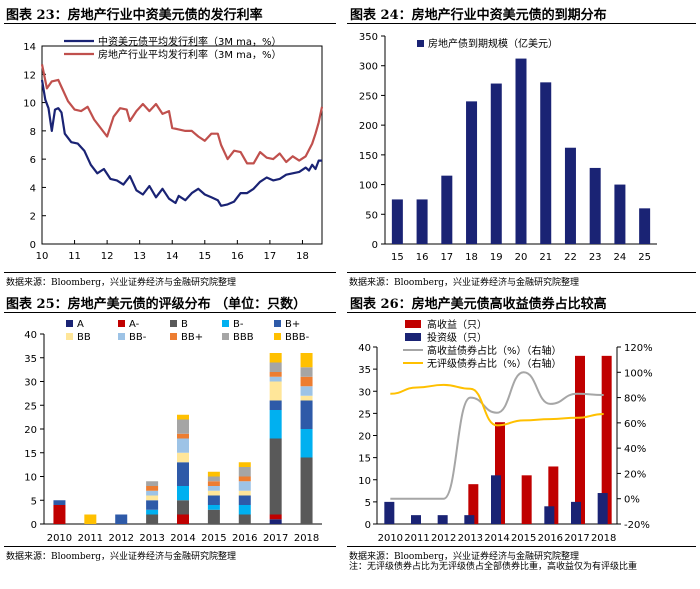 The image size is (700, 589). Describe the element at coordinates (632, 500) in the screenshot. I see `y2-tick-label: 0%` at that location.